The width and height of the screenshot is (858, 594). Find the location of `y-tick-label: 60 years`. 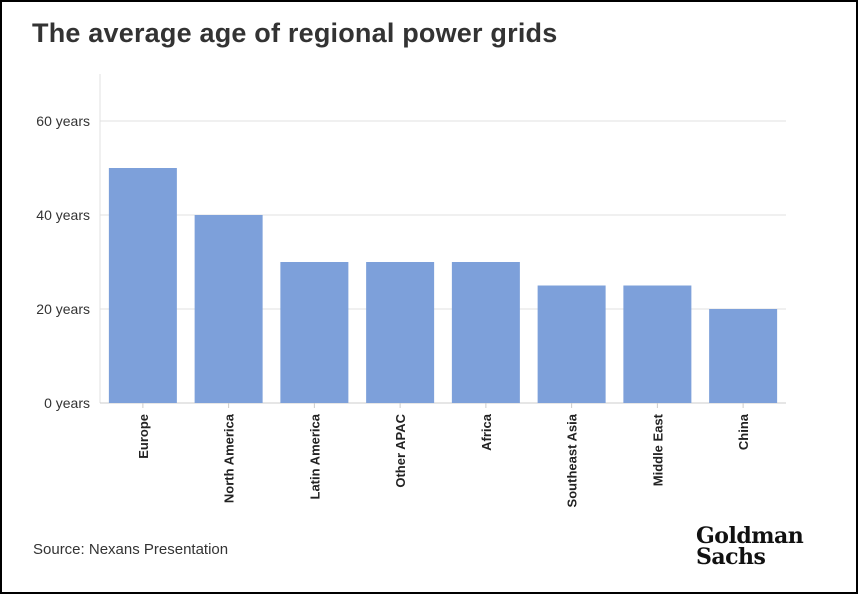

y-tick-label: 60 years is located at coordinates (63, 121).